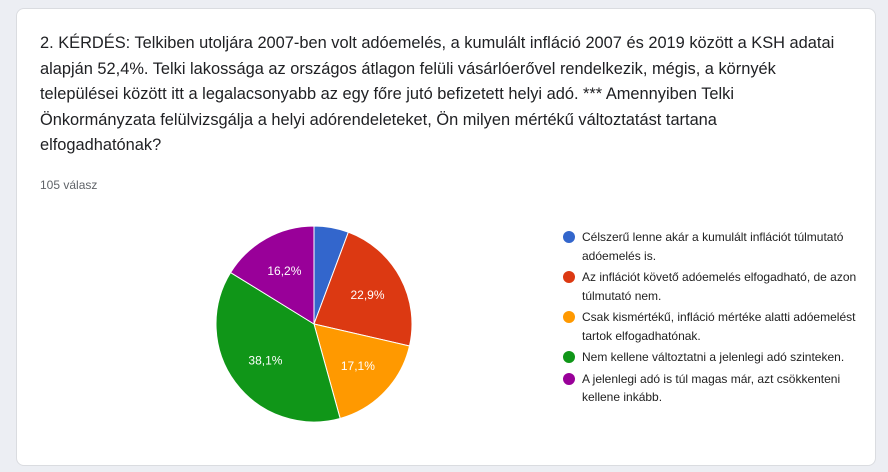  I want to click on pie-chart: 22,9% 17,1% 38,1% 16,2%, so click(314, 324).